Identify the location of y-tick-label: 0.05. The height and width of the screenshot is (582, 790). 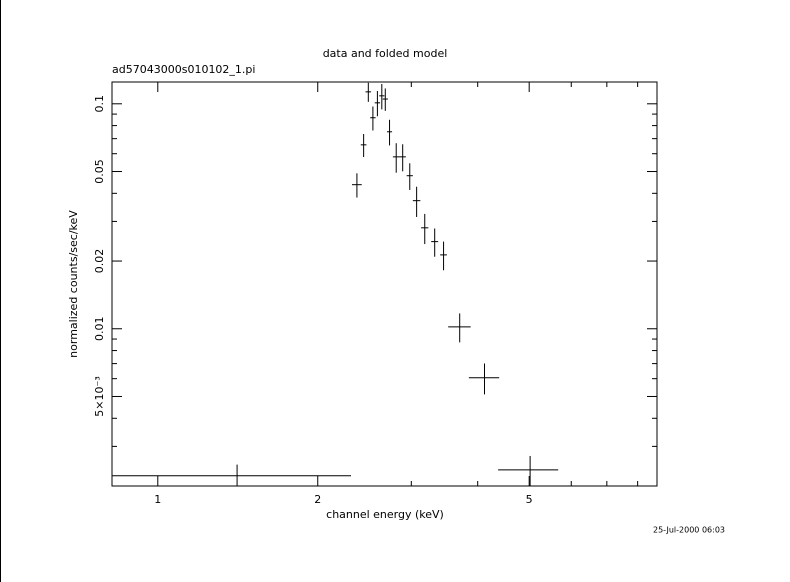
(99, 171).